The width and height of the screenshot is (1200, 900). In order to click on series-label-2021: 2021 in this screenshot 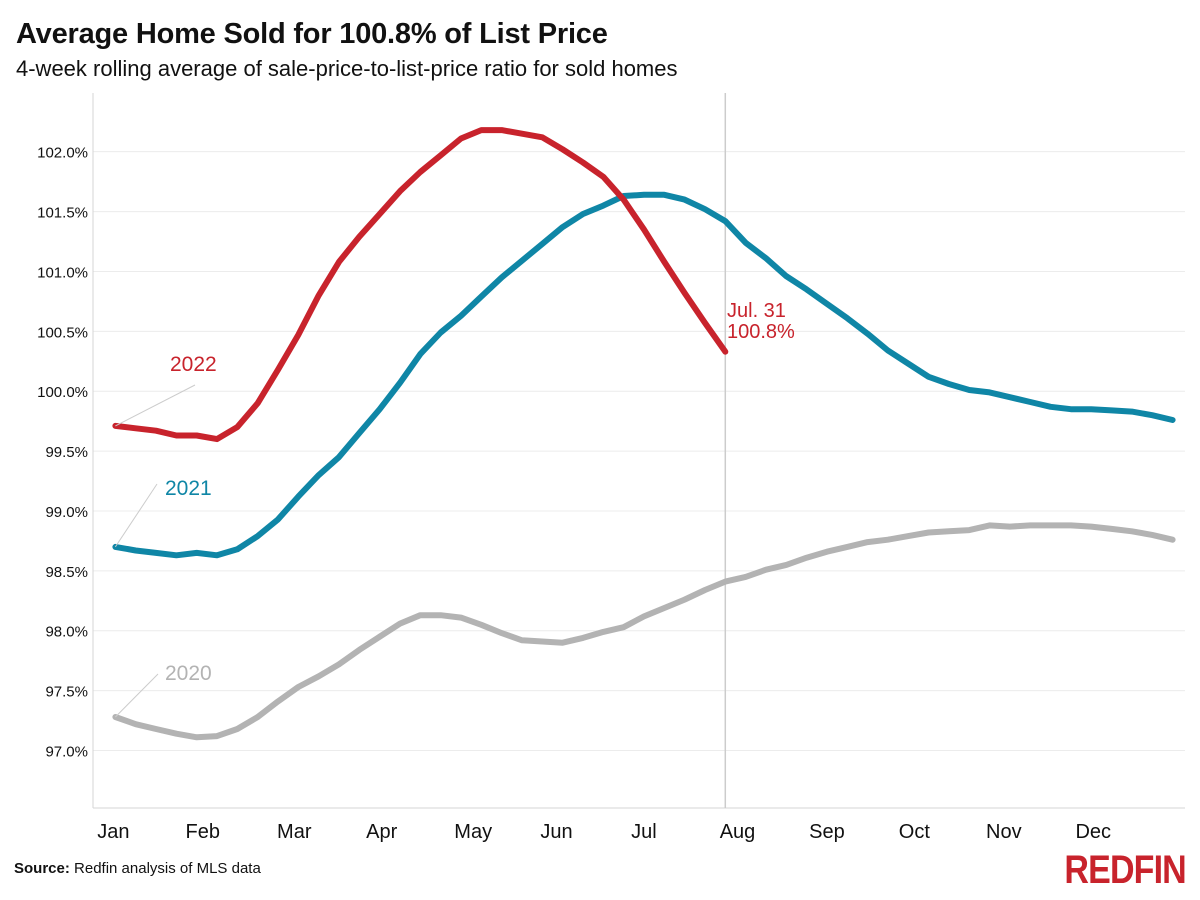, I will do `click(188, 488)`.